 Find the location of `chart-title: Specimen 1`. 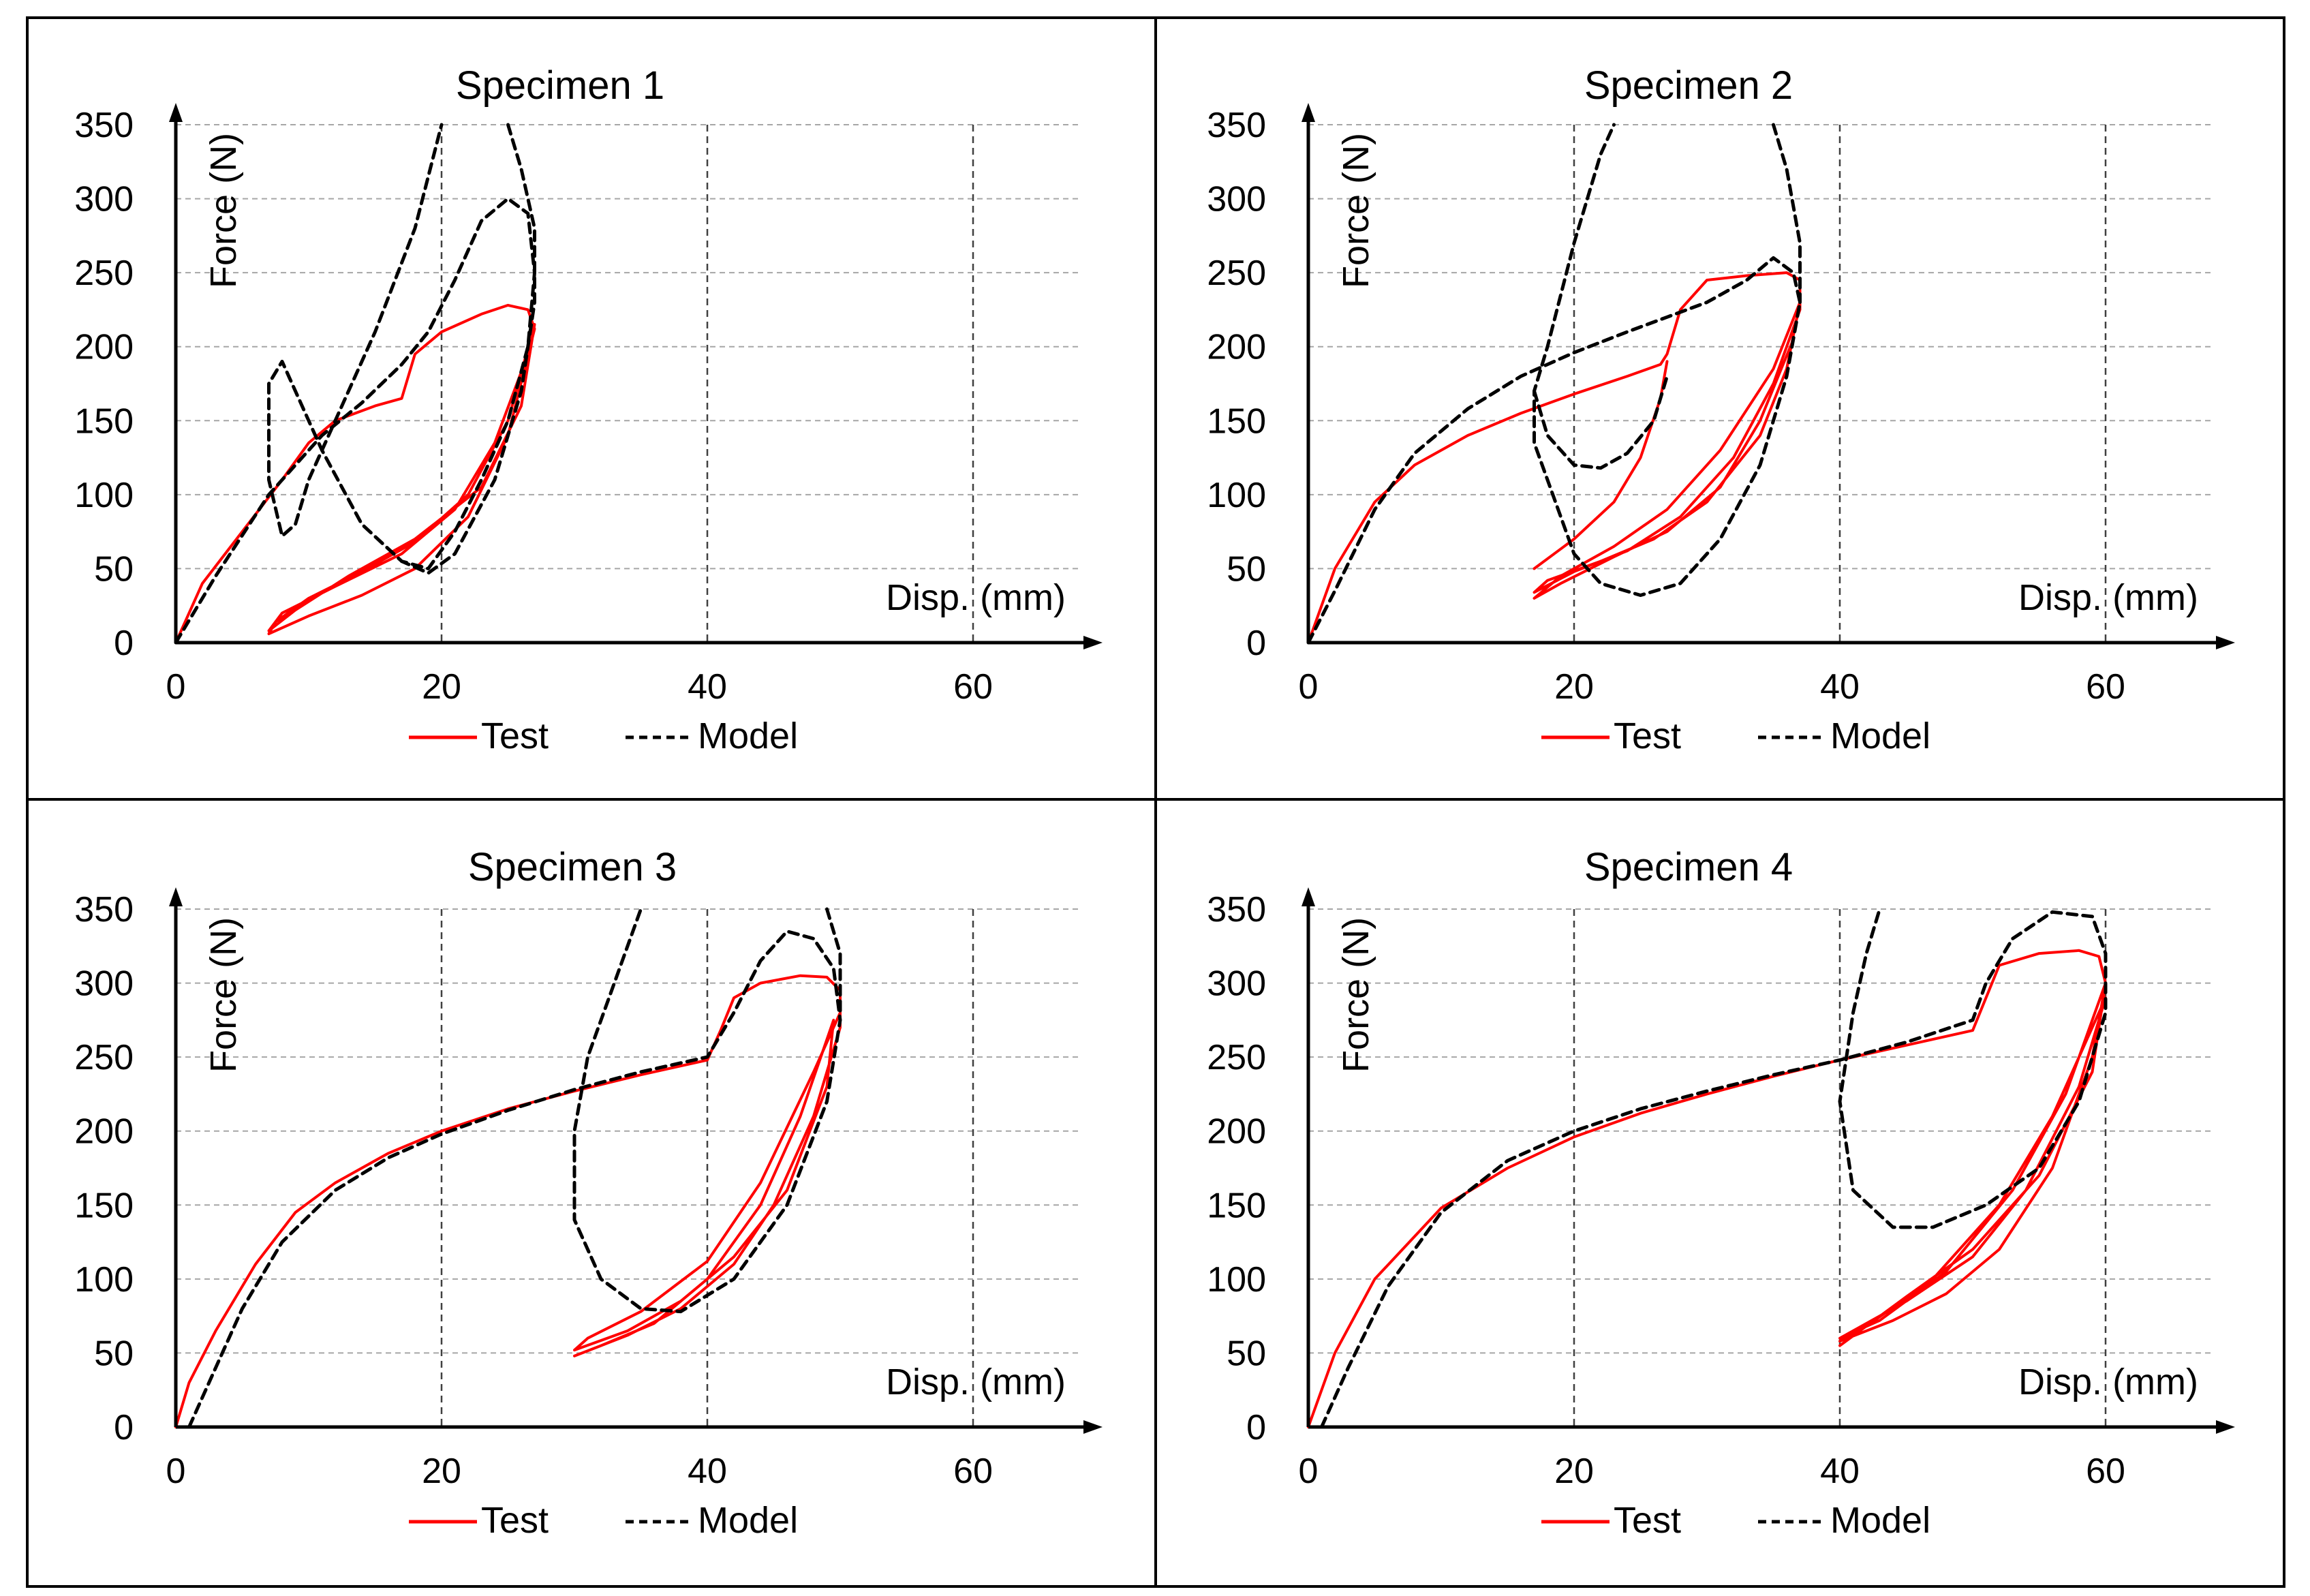

chart-title: Specimen 1 is located at coordinates (560, 86).